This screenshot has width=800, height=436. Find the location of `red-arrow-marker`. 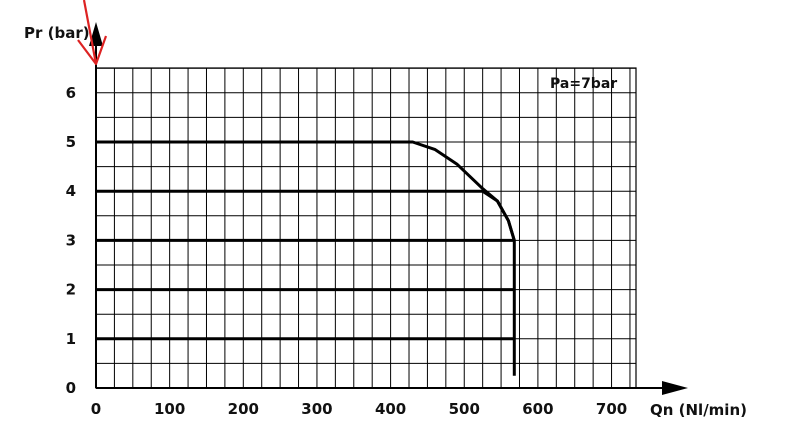

red-arrow-marker is located at coordinates (92, 33).